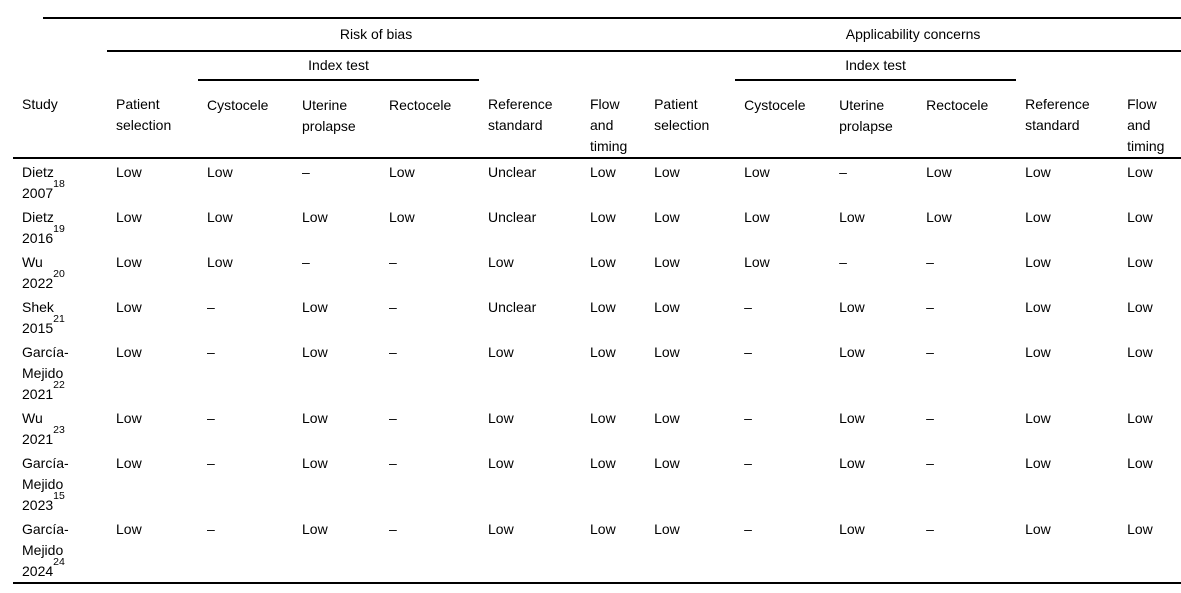 The height and width of the screenshot is (593, 1181). Describe the element at coordinates (597, 271) in the screenshot. I see `study-row: Wu 202220 Low Low – – Low Low Low Low – – Low Low` at that location.